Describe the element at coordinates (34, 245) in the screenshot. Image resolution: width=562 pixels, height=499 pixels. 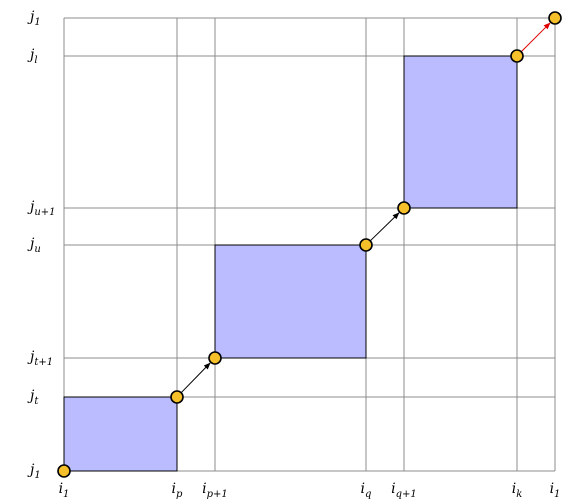
I see `row-label-3: ju` at that location.